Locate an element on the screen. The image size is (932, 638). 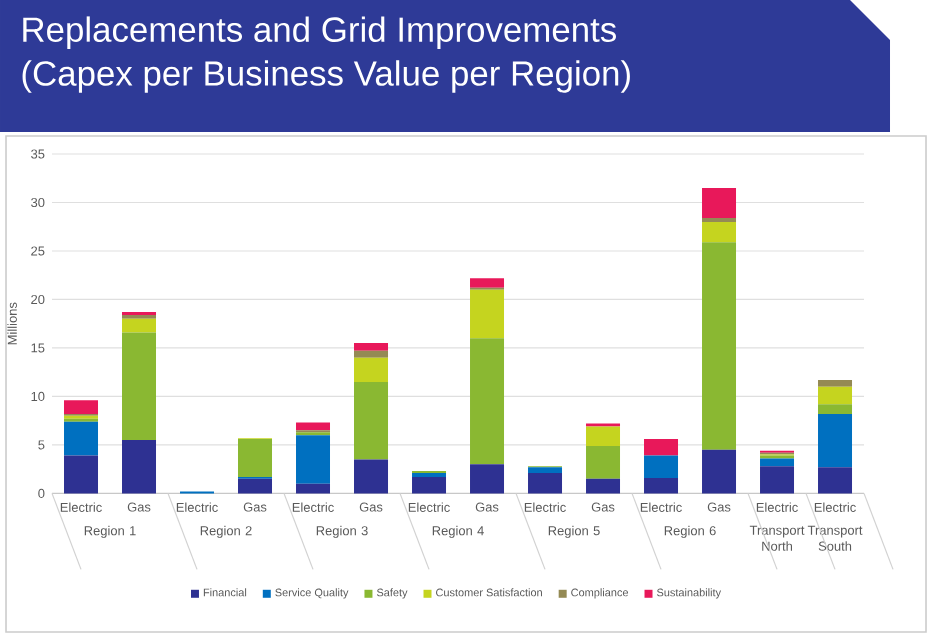
chart-title: Replacements and Grid Improvements is located at coordinates (319, 32).